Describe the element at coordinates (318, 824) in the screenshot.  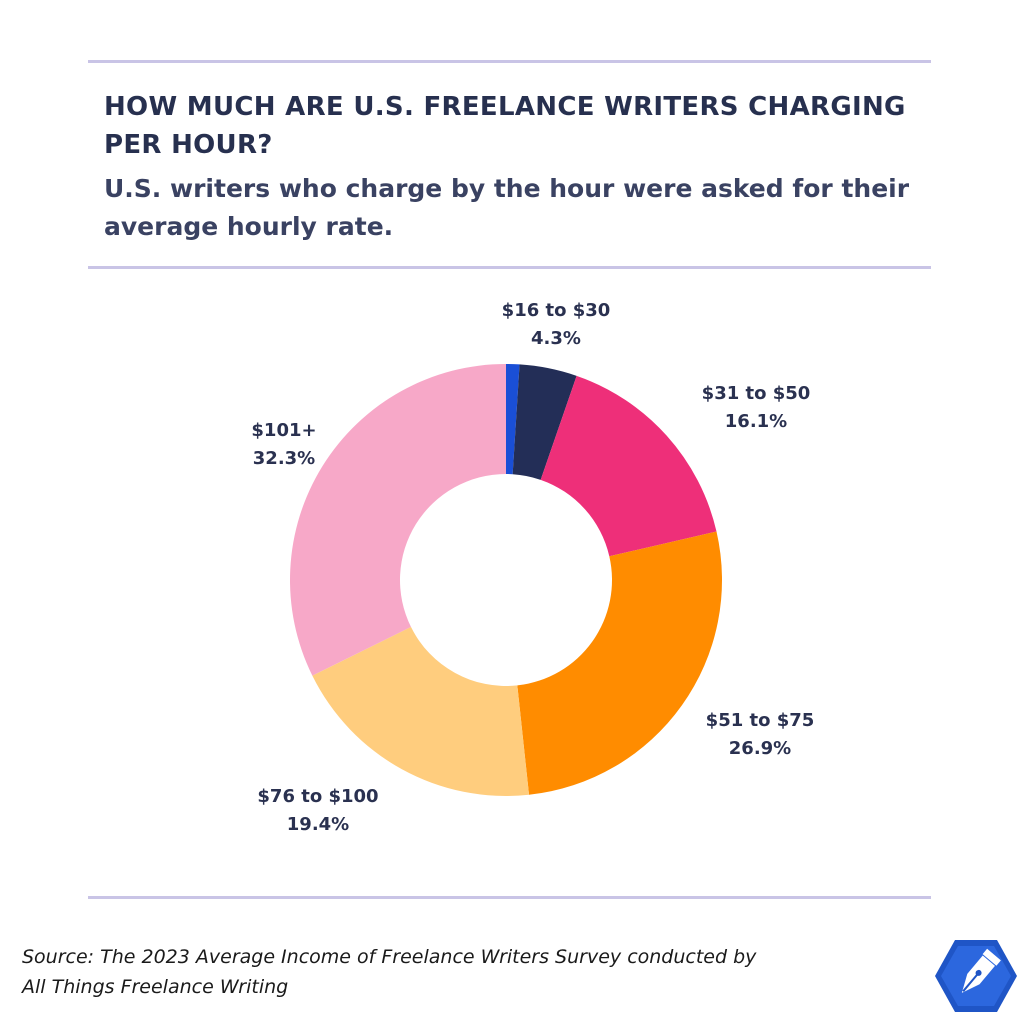
I see `slice-percent-5: 19.4%` at that location.